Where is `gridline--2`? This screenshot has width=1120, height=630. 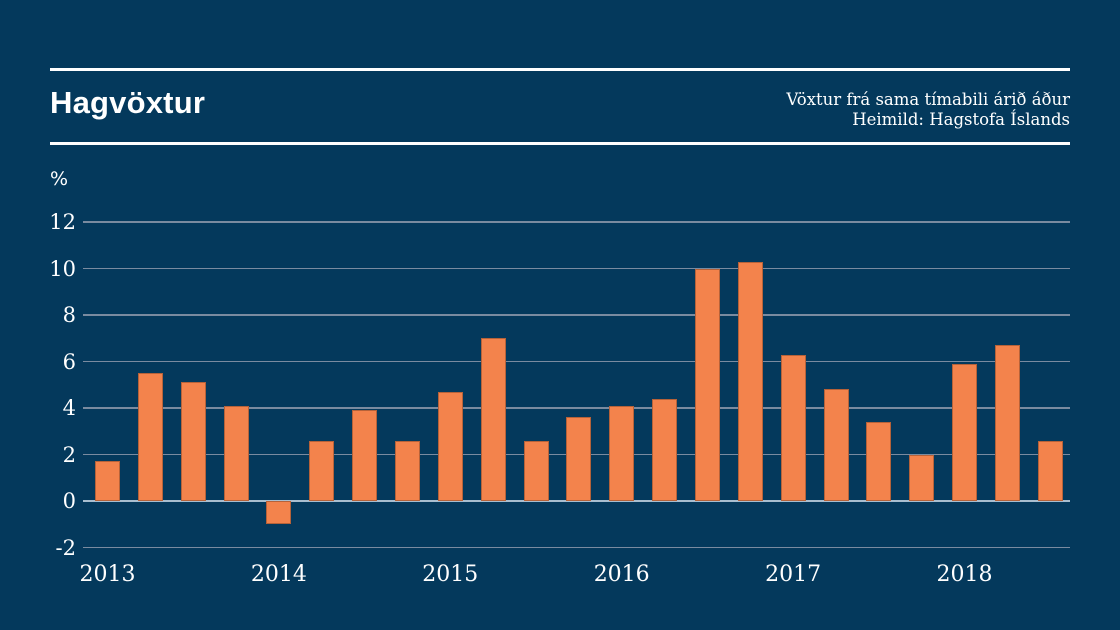
gridline--2 is located at coordinates (576, 547).